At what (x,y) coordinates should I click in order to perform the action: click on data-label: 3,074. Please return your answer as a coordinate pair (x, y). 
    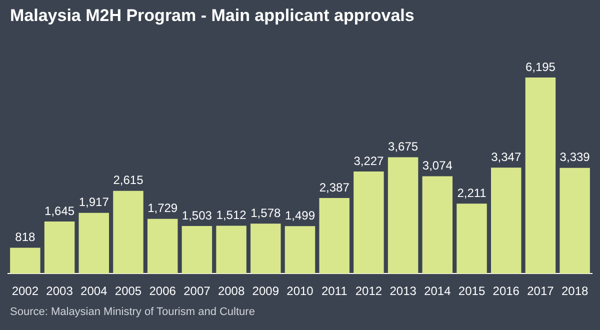
    Looking at the image, I should click on (437, 165).